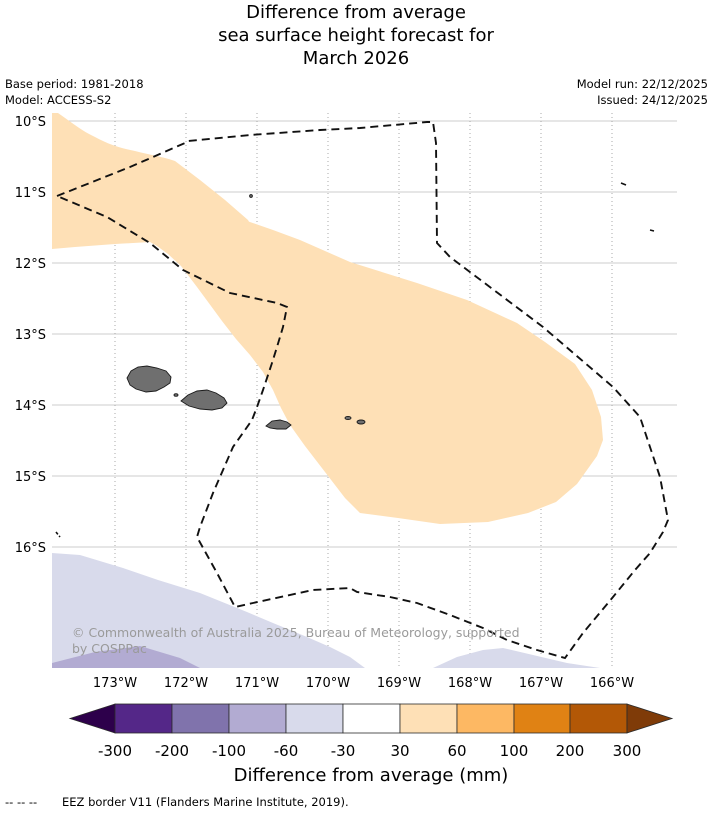  Describe the element at coordinates (642, 84) in the screenshot. I see `model-run-label: Model run: 22/12/2025` at that location.